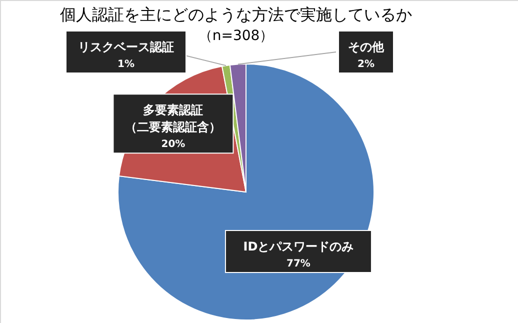 Image resolution: width=518 pixels, height=323 pixels. Describe the element at coordinates (298, 247) in the screenshot. I see `slice-label: IDとパスワードのみ` at that location.